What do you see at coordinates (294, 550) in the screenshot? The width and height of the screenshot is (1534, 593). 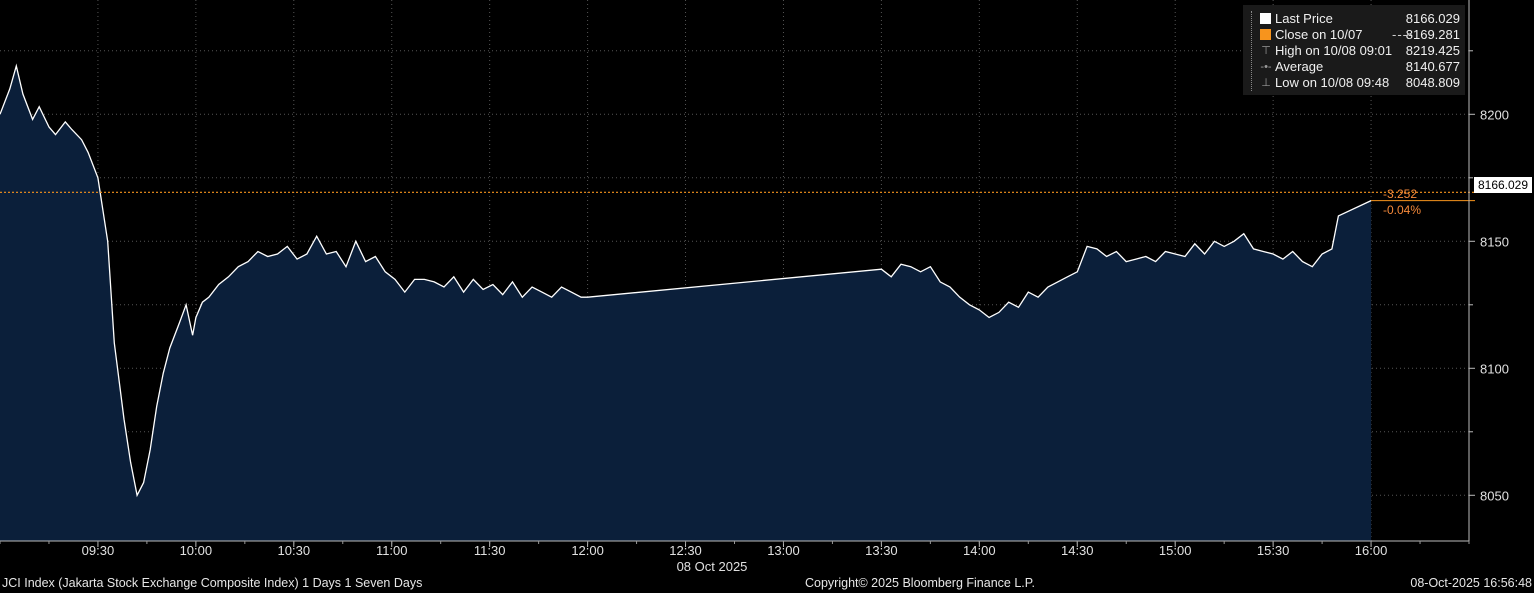 I see `x-tick-label: 10:30` at bounding box center [294, 550].